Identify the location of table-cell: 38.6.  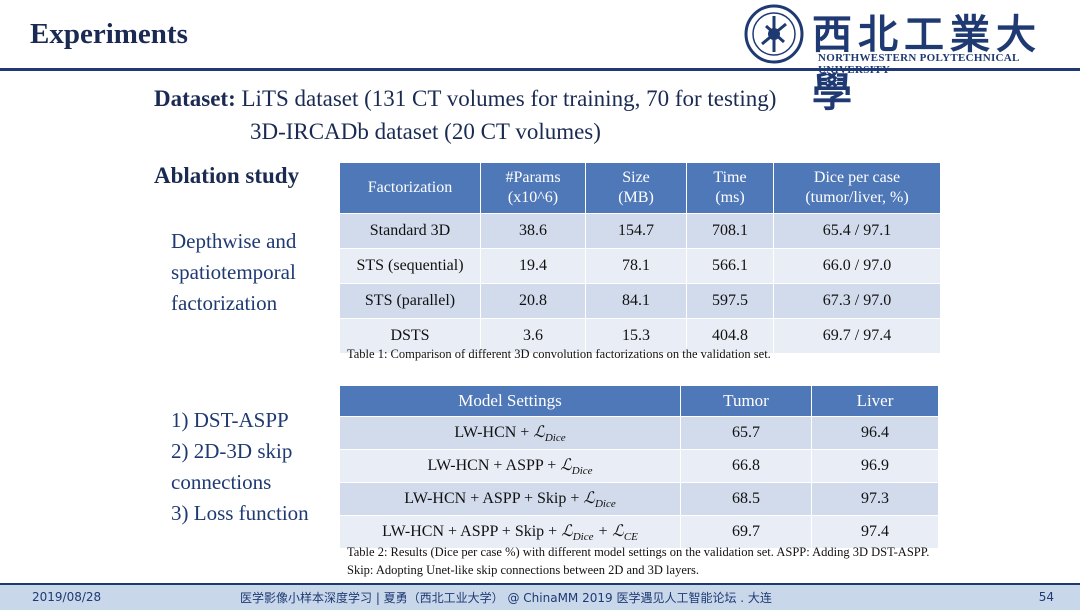
(533, 231).